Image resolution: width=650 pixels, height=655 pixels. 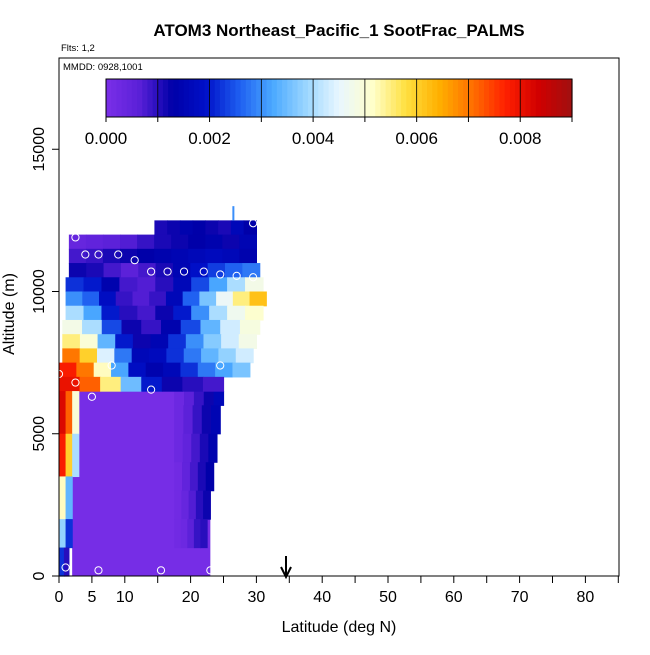 What do you see at coordinates (416, 138) in the screenshot?
I see `colorbar-label-3: 0.006` at bounding box center [416, 138].